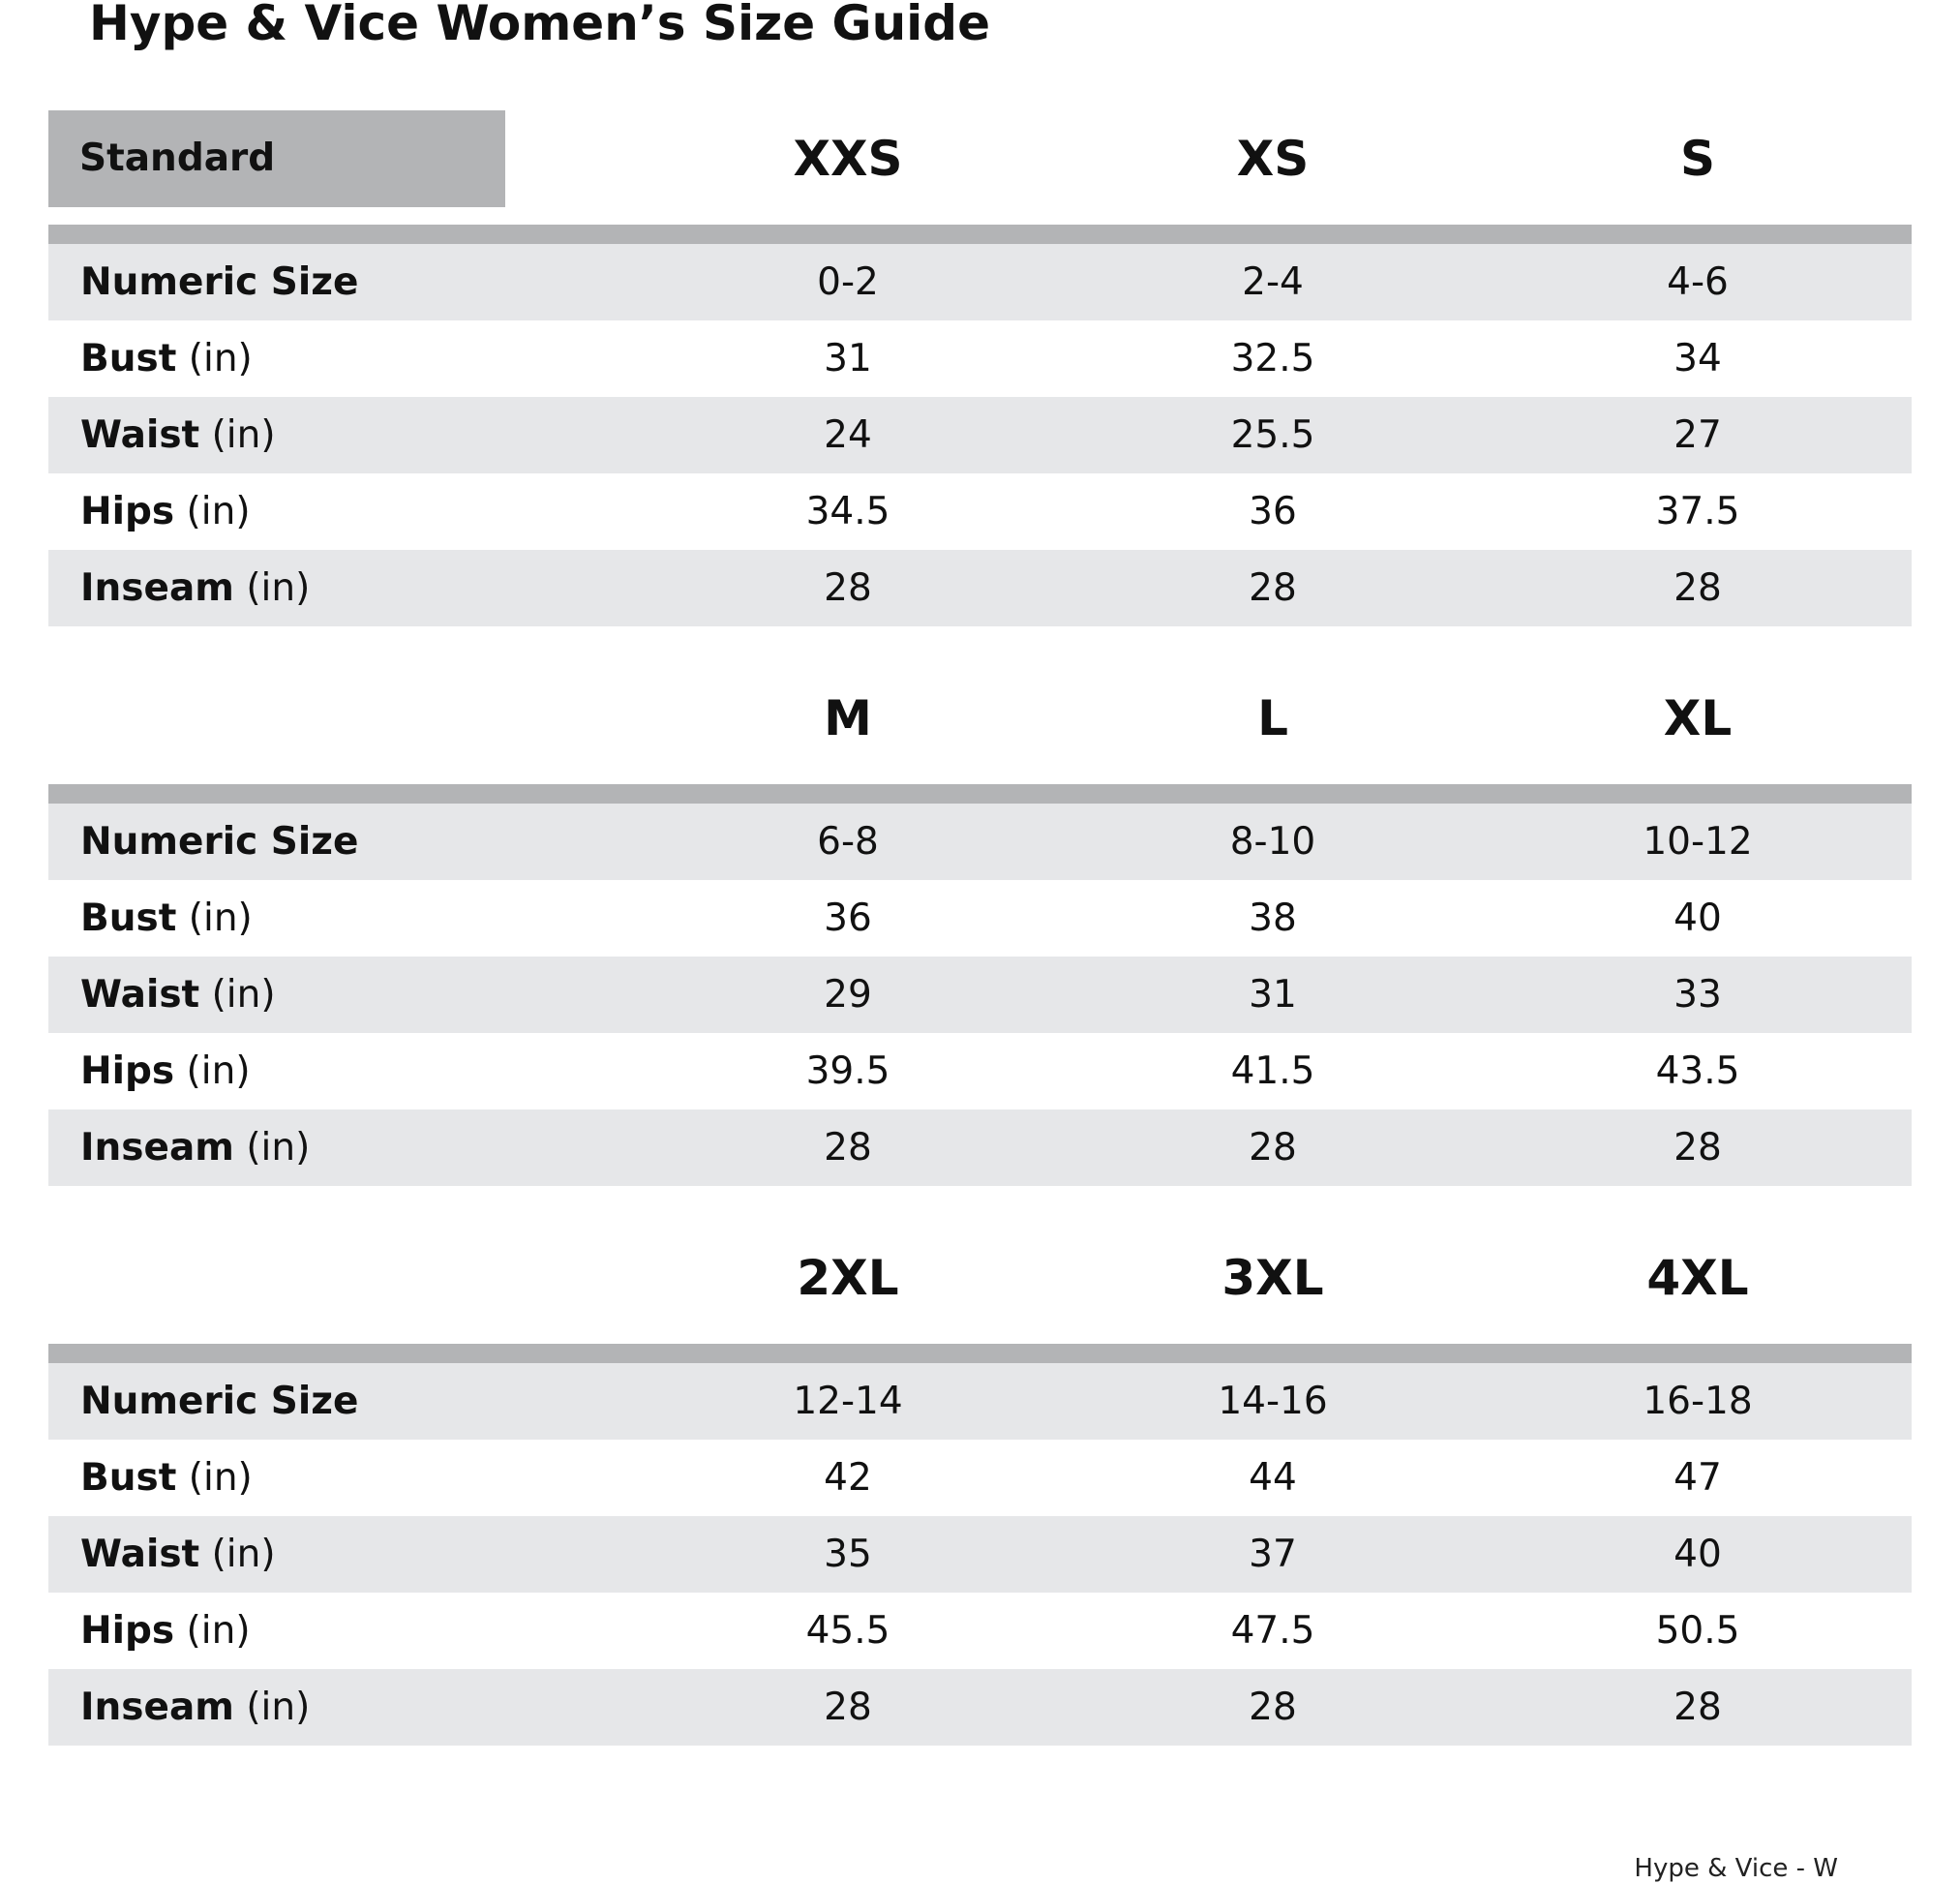  What do you see at coordinates (1698, 1478) in the screenshot?
I see `table-cell: 47` at bounding box center [1698, 1478].